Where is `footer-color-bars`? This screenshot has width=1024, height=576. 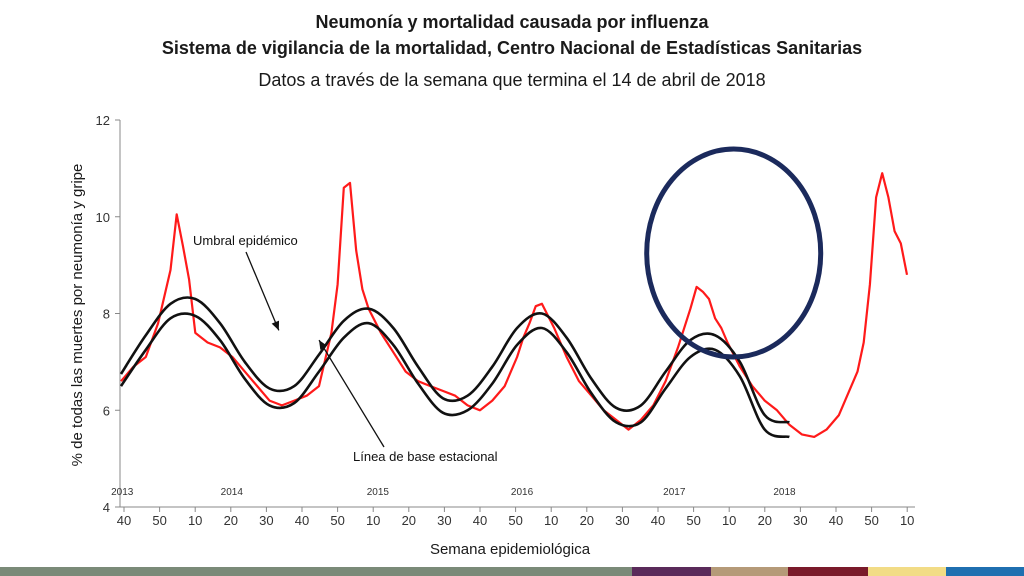
footer-color-bars is located at coordinates (512, 571).